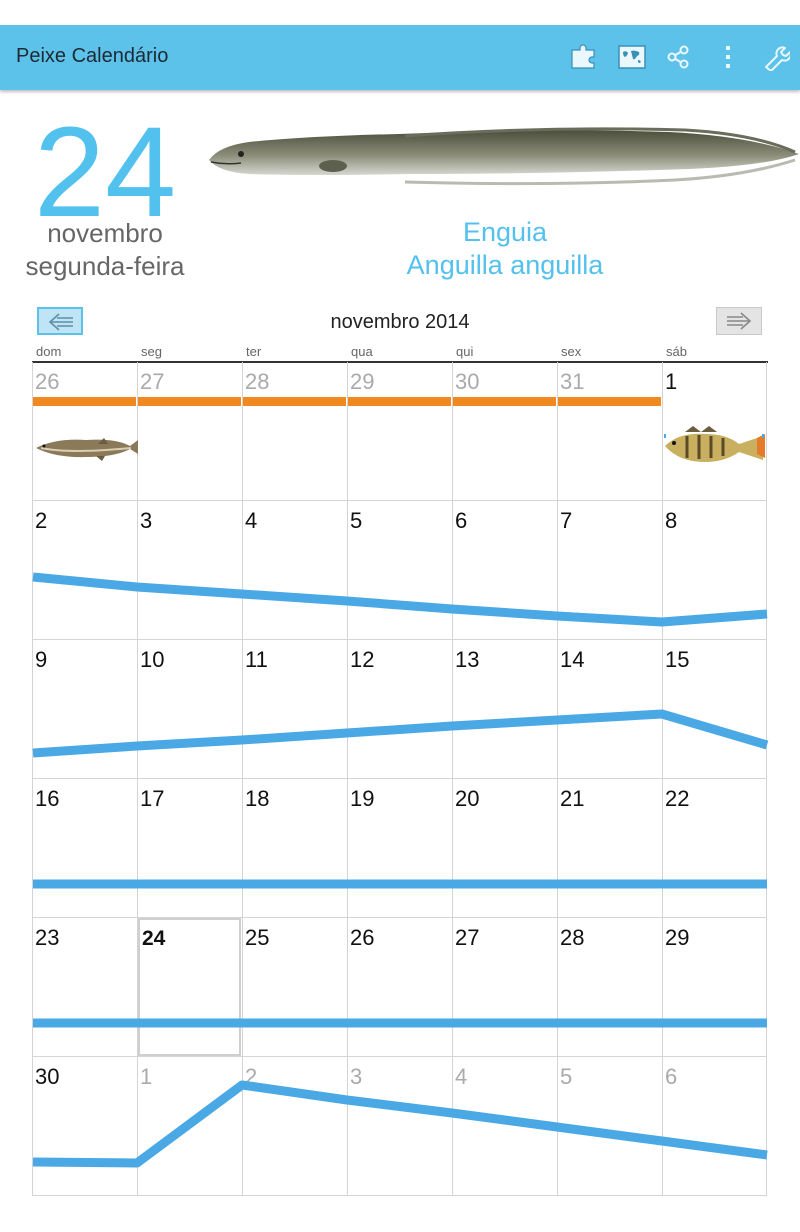 Image resolution: width=800 pixels, height=1232 pixels. Describe the element at coordinates (505, 232) in the screenshot. I see `fish-common-name: Enguia` at that location.